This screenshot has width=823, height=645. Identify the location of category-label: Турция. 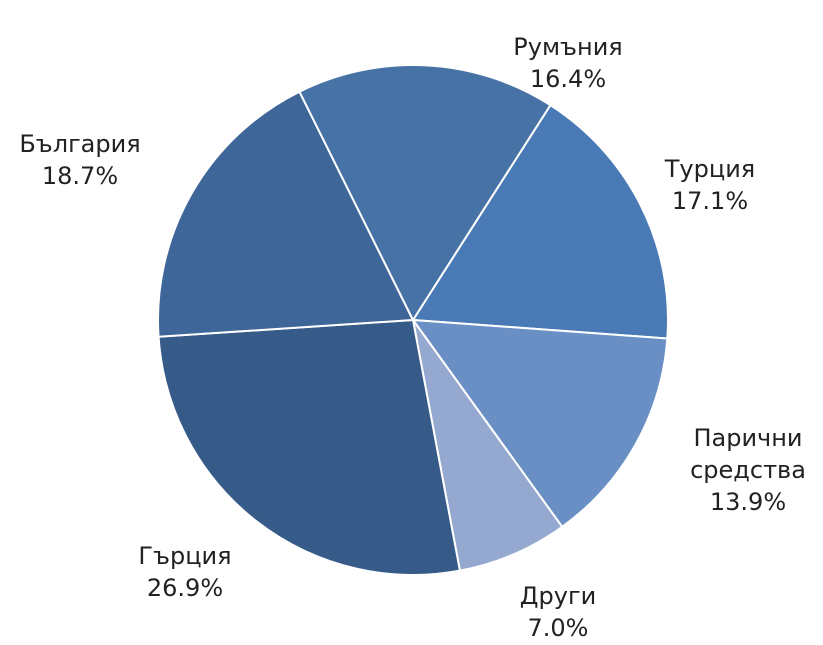
(710, 169).